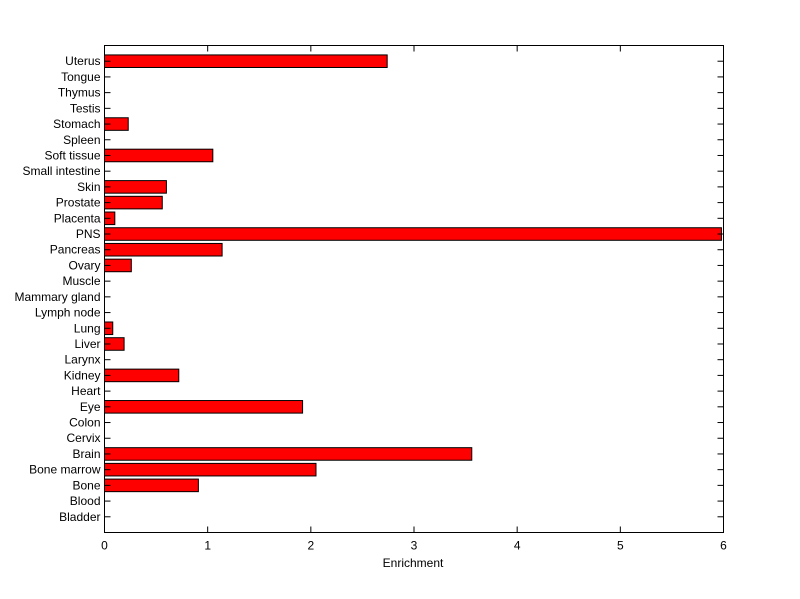 Image resolution: width=800 pixels, height=599 pixels. What do you see at coordinates (163, 249) in the screenshot?
I see `bar-pancreas` at bounding box center [163, 249].